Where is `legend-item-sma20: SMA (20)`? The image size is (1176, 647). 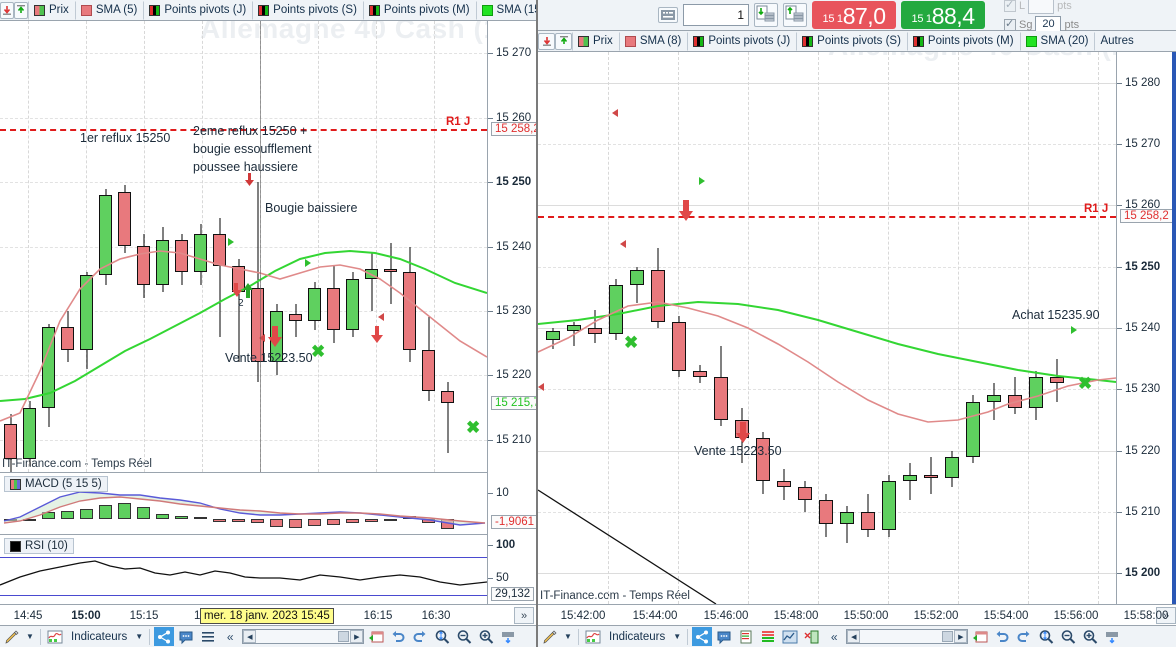
legend-item-sma20: SMA (20) is located at coordinates (1057, 41).